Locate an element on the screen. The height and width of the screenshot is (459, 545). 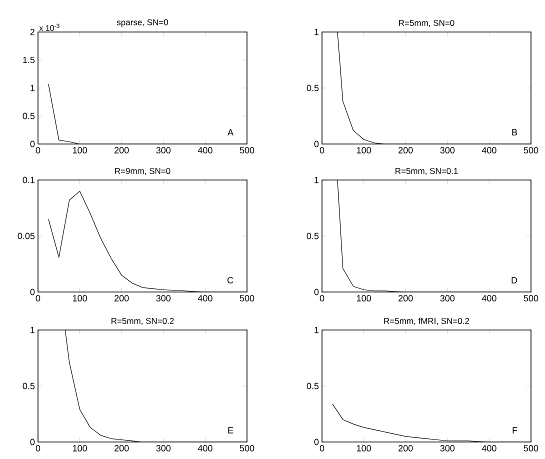
chart-title: R=5mm, SN=0 is located at coordinates (426, 23).